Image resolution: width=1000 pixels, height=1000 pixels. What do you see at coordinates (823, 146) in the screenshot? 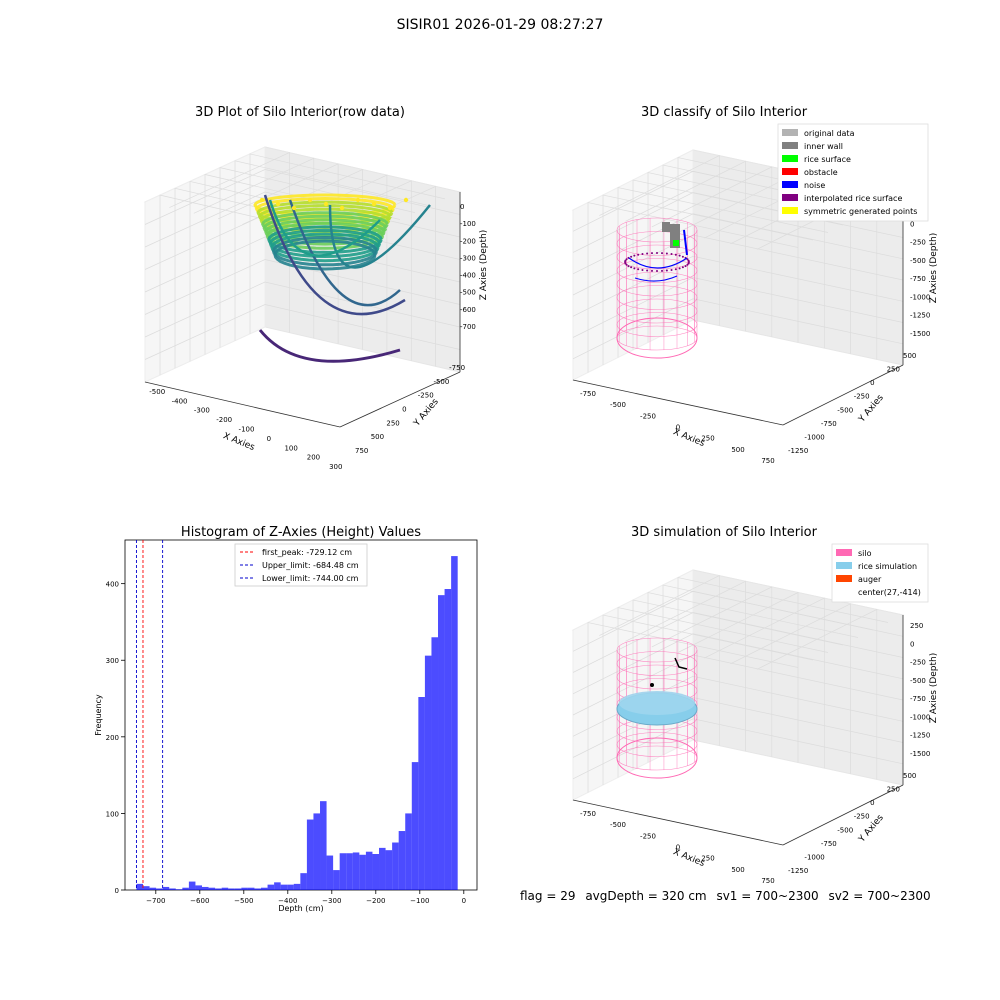
I see `legend-label: inner wall` at bounding box center [823, 146].